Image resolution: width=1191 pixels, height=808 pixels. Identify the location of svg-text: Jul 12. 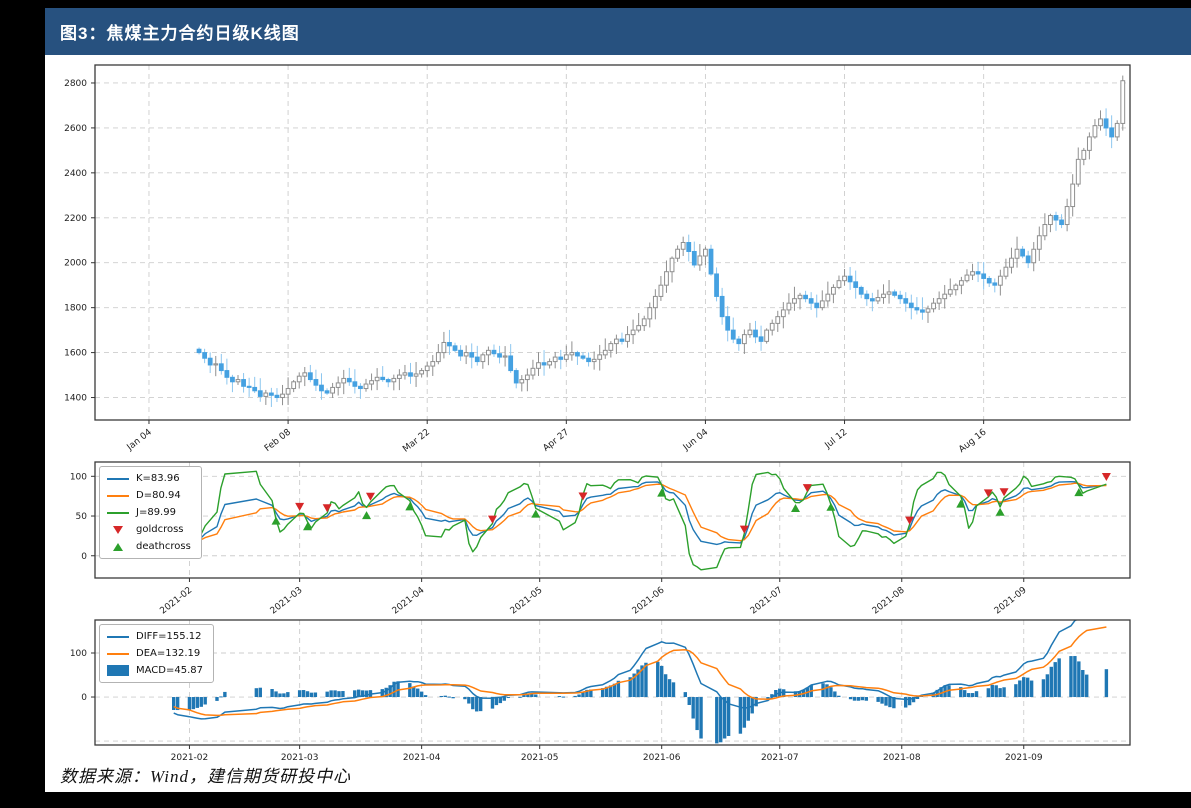
(836, 439).